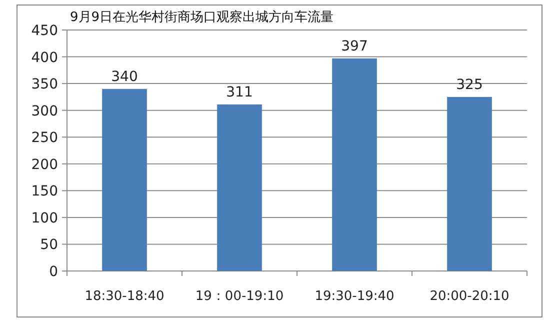 This screenshot has width=550, height=326. I want to click on y-tick-label: 250, so click(44, 138).